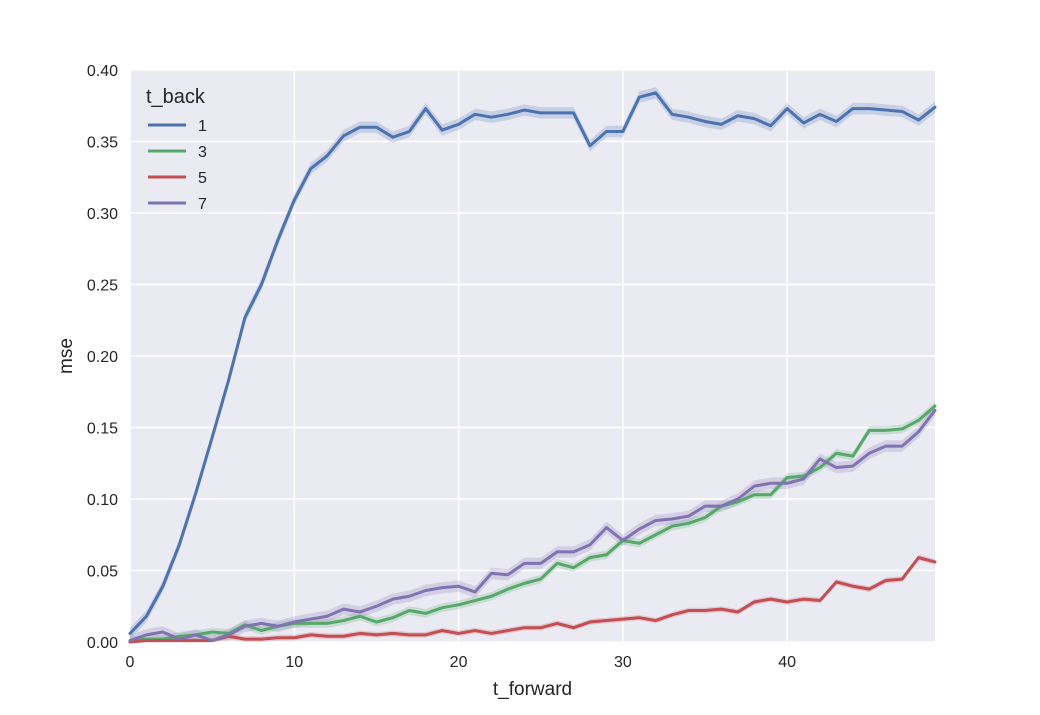  What do you see at coordinates (102, 643) in the screenshot?
I see `y-tick-label: 0.00` at bounding box center [102, 643].